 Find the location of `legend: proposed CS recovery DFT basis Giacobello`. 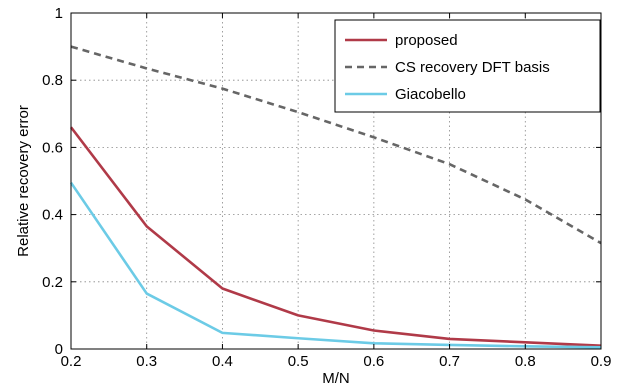

legend: proposed CS recovery DFT basis Giacobello is located at coordinates (467, 66).